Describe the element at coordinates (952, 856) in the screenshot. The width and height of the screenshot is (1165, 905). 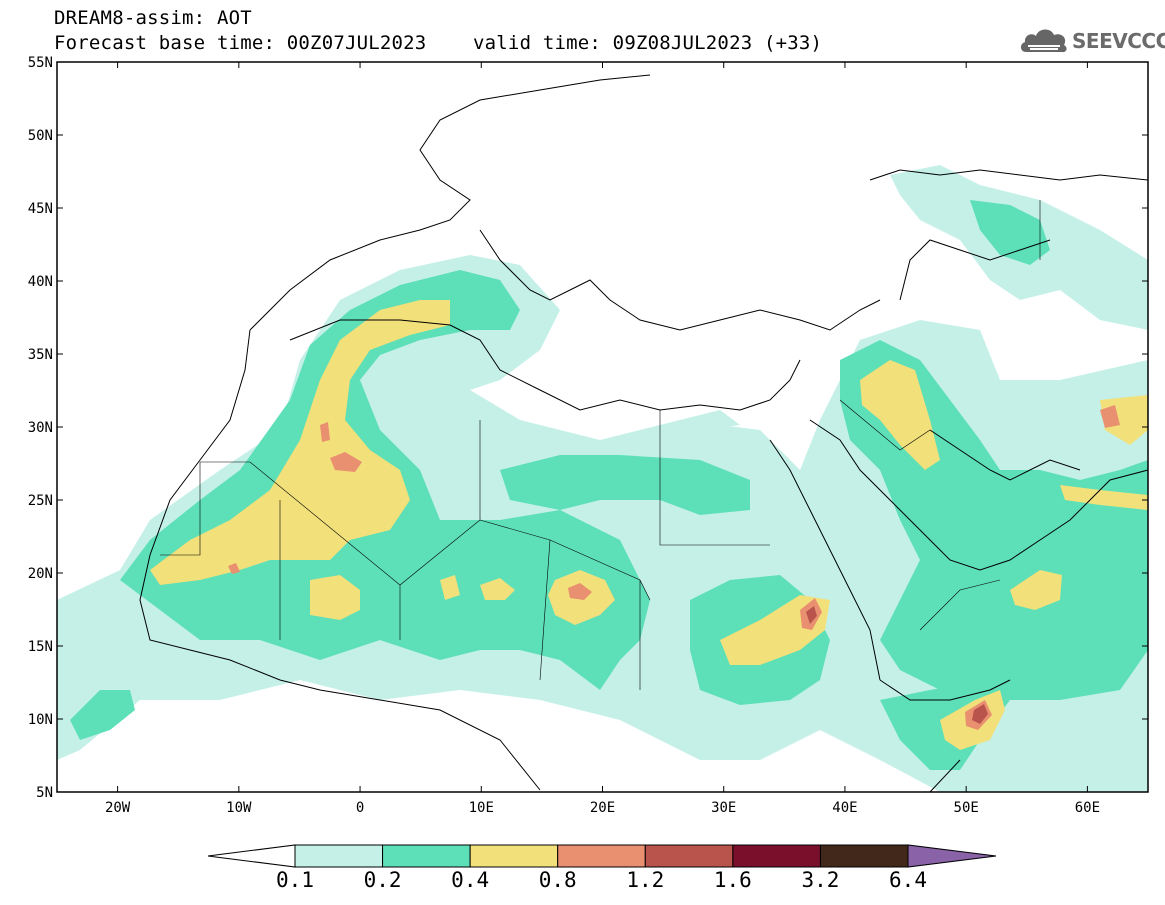
I see `colorbar-over-triangle` at that location.